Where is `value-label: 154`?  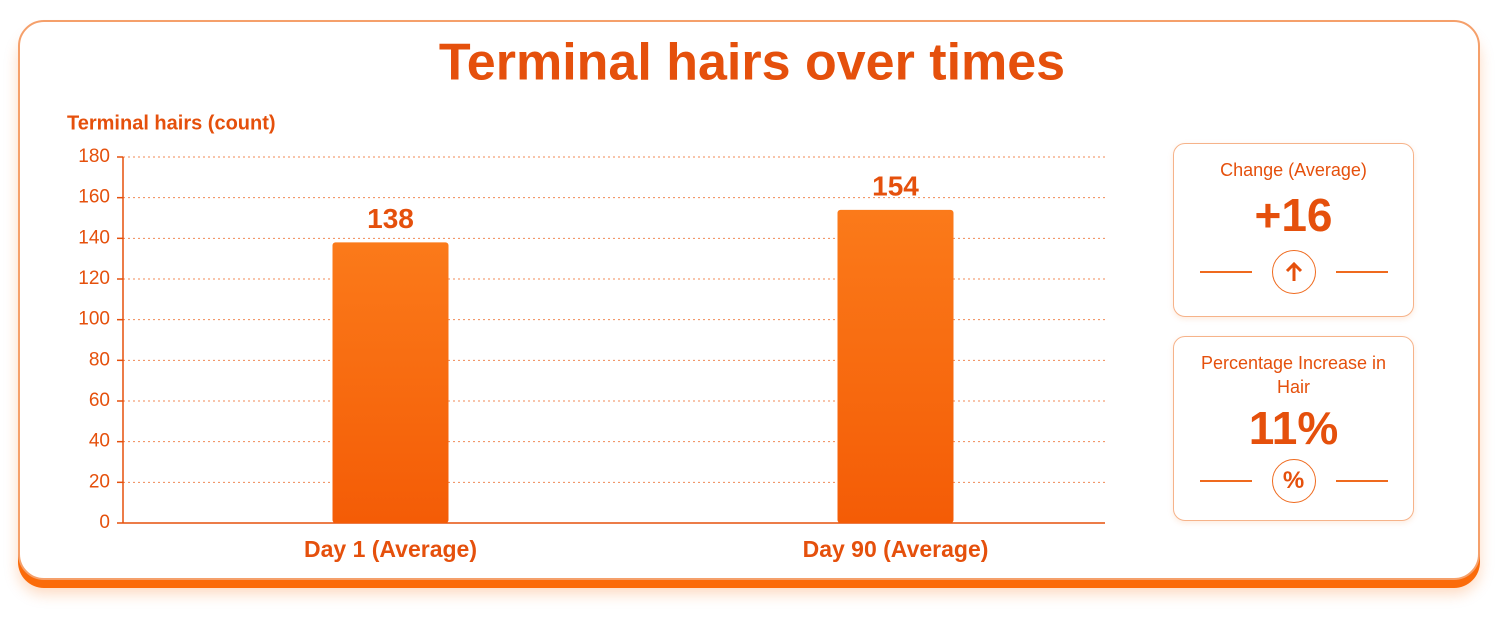
value-label: 154 is located at coordinates (895, 185).